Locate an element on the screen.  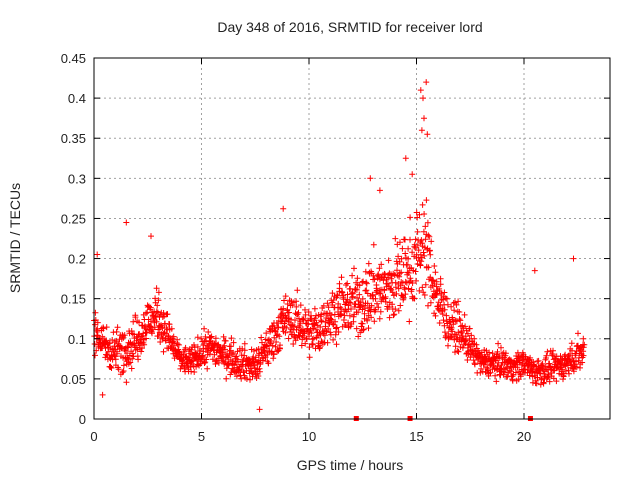
y-tick-label: 0.4 is located at coordinates (77, 98).